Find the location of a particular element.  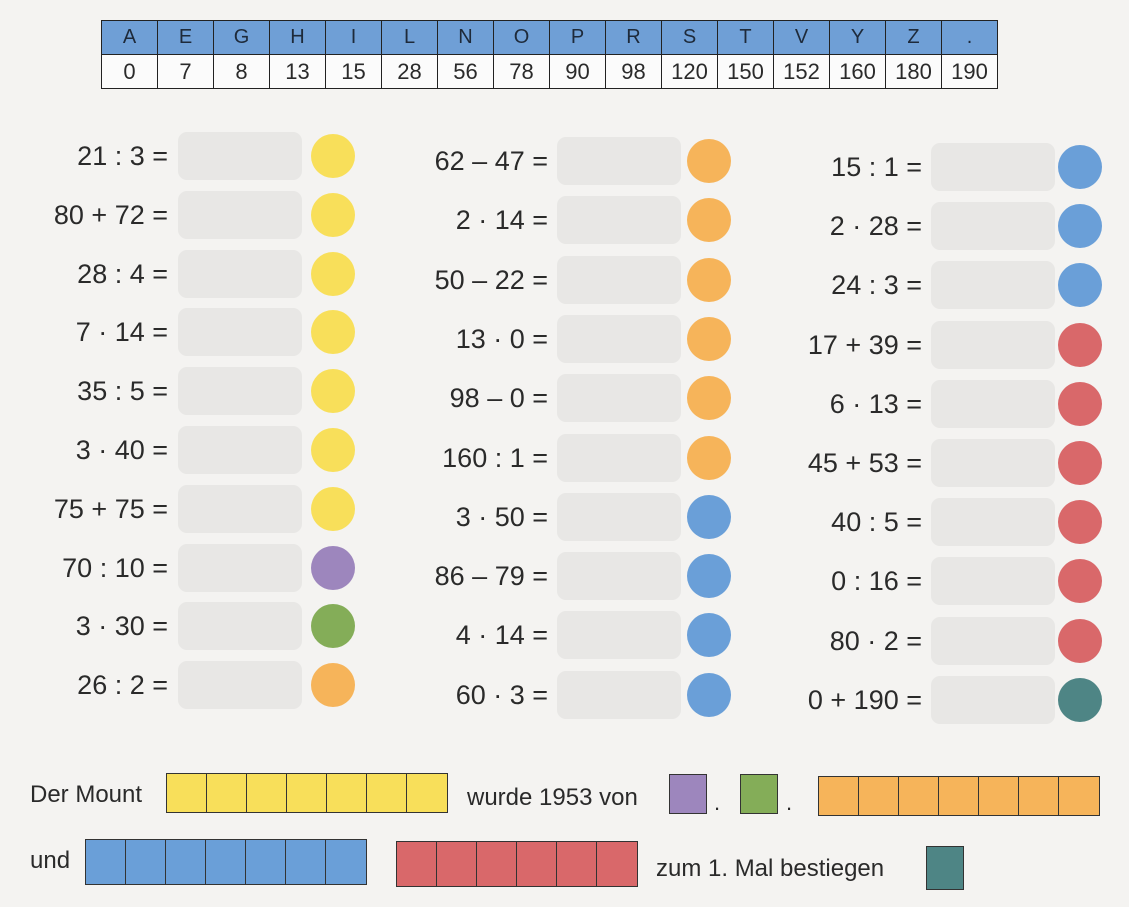

equation-text: 160 : 1 = is located at coordinates (495, 457).